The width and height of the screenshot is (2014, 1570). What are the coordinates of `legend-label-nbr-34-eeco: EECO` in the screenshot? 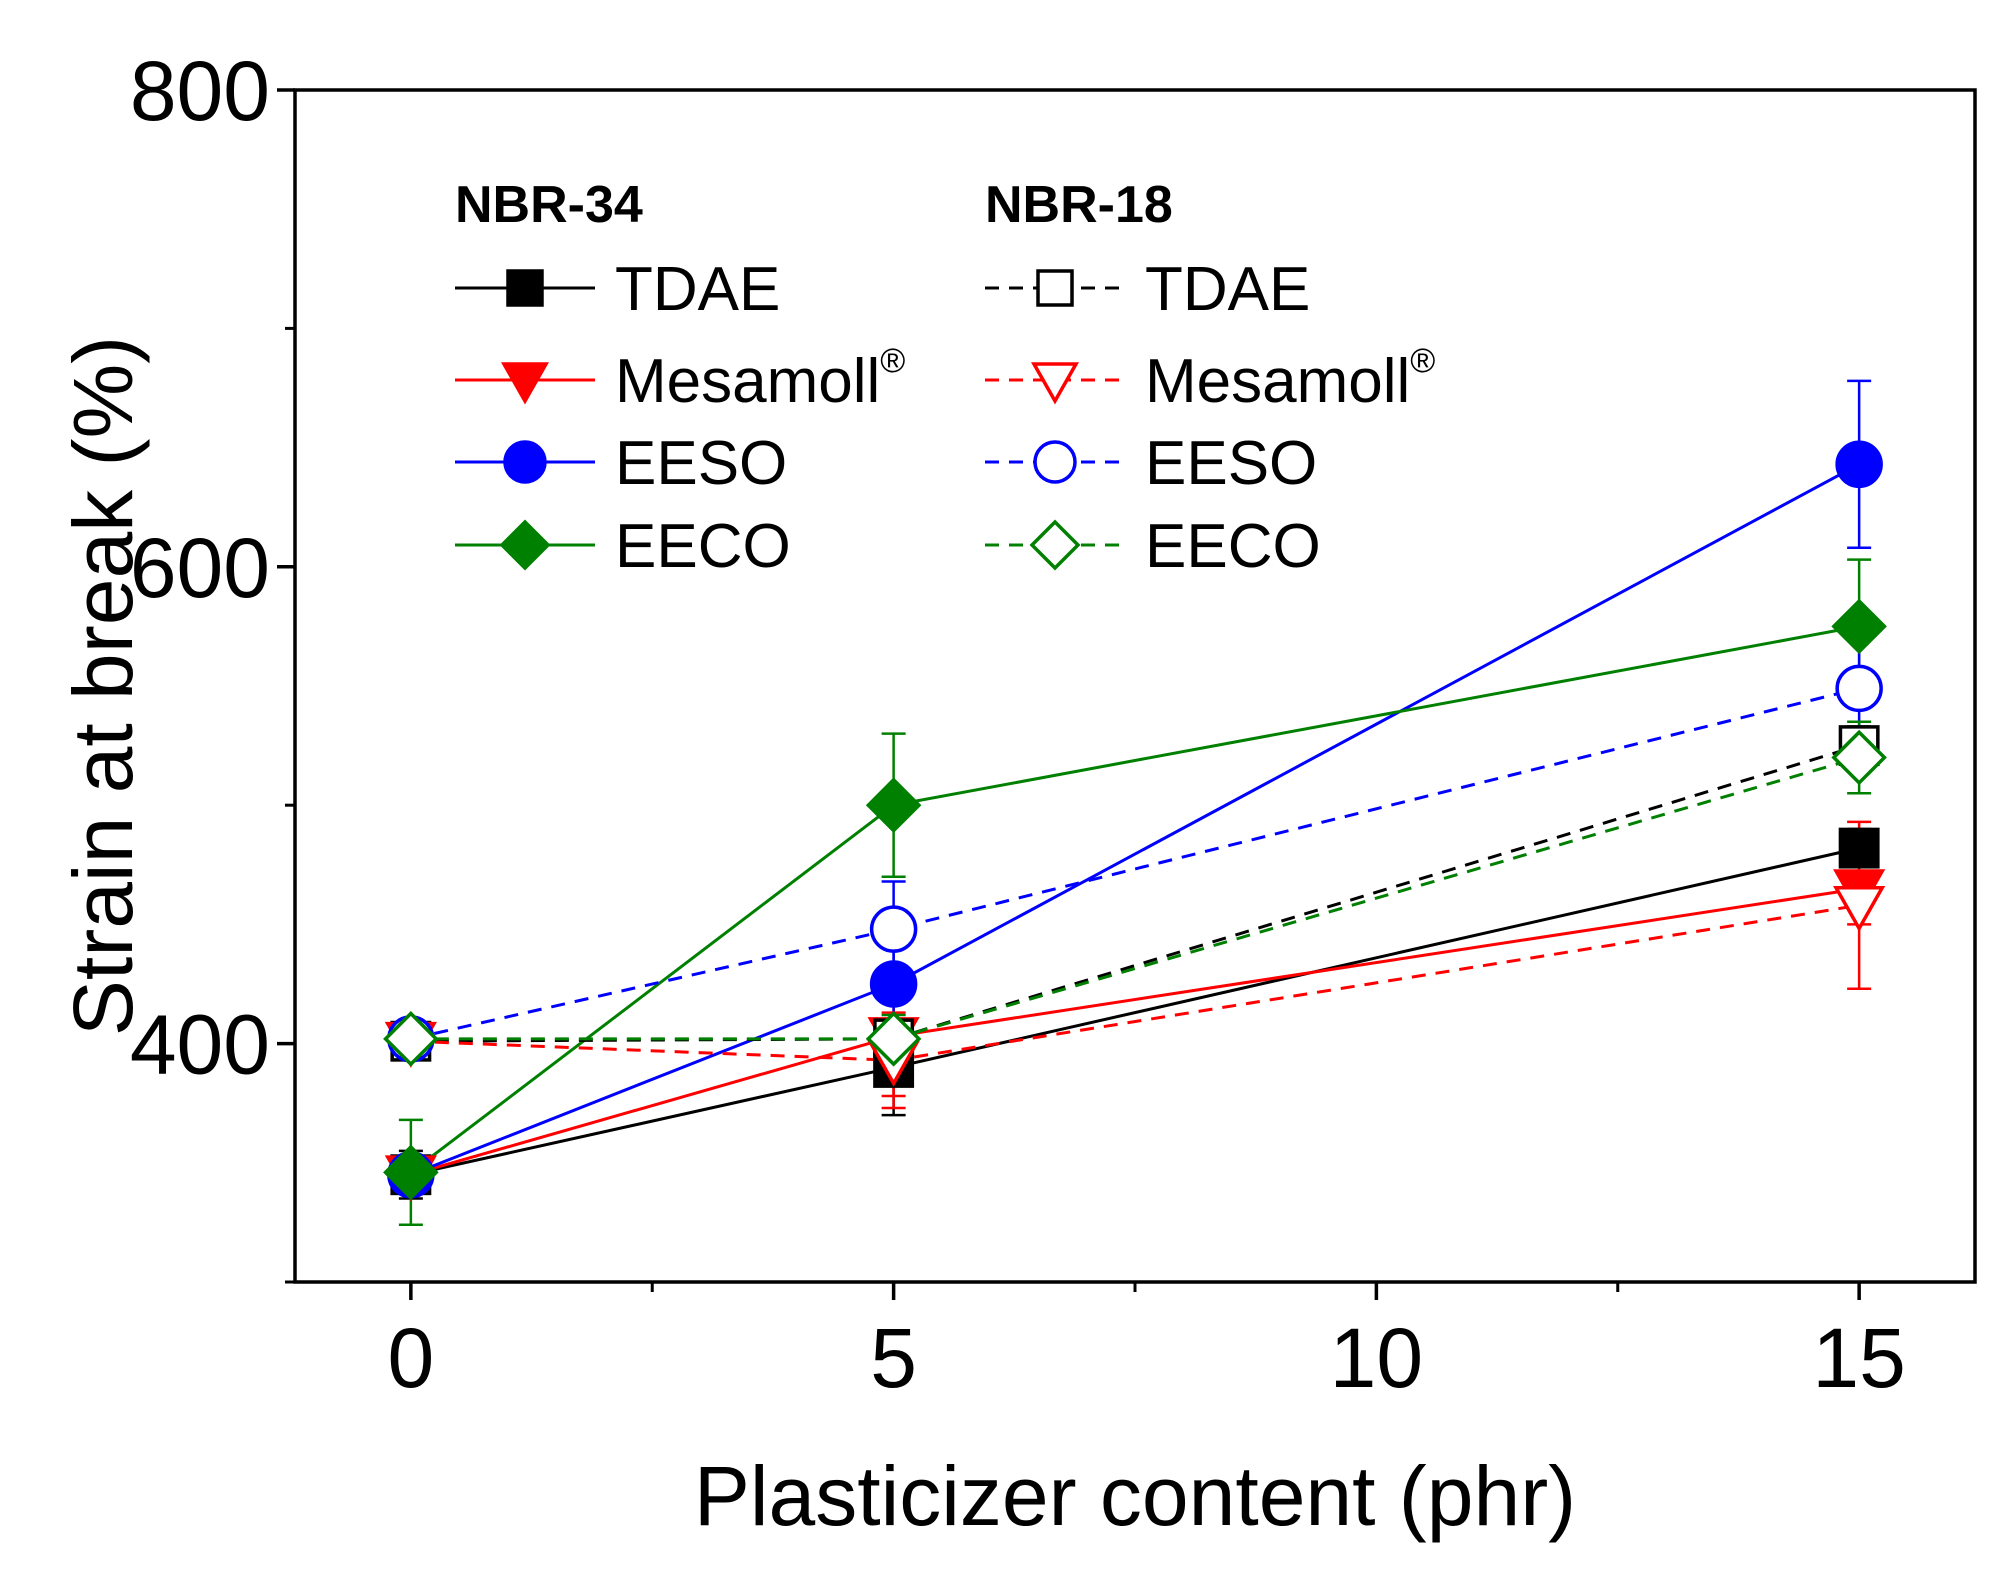 It's located at (703, 546).